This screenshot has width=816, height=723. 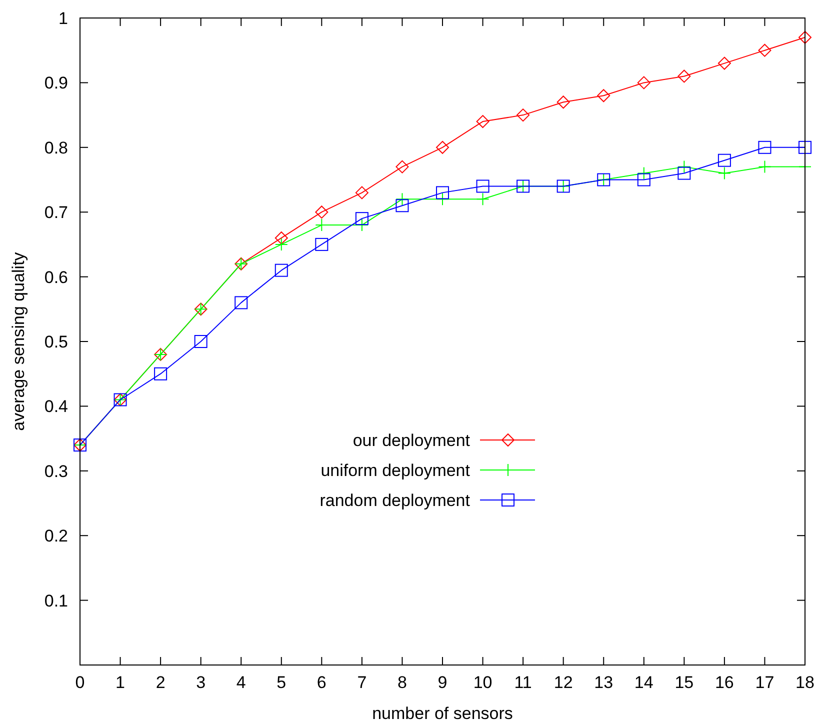 I want to click on y-tick-label: 0.3, so click(x=56, y=471).